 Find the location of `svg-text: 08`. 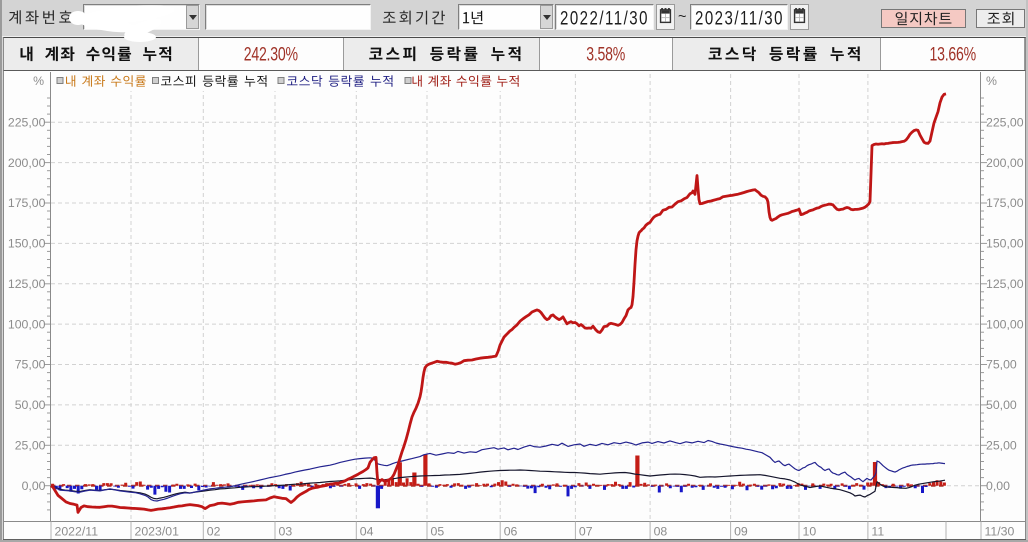

svg-text: 08 is located at coordinates (661, 532).